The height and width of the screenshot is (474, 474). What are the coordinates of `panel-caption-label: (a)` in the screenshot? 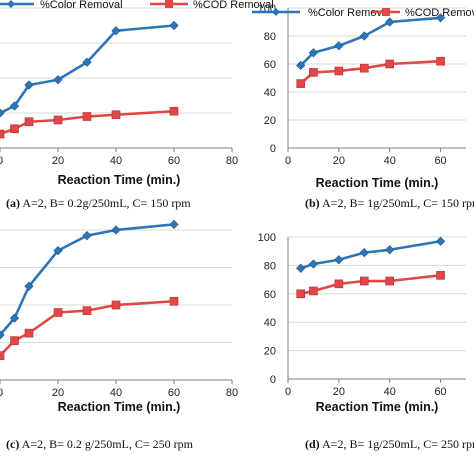 It's located at (13, 203).